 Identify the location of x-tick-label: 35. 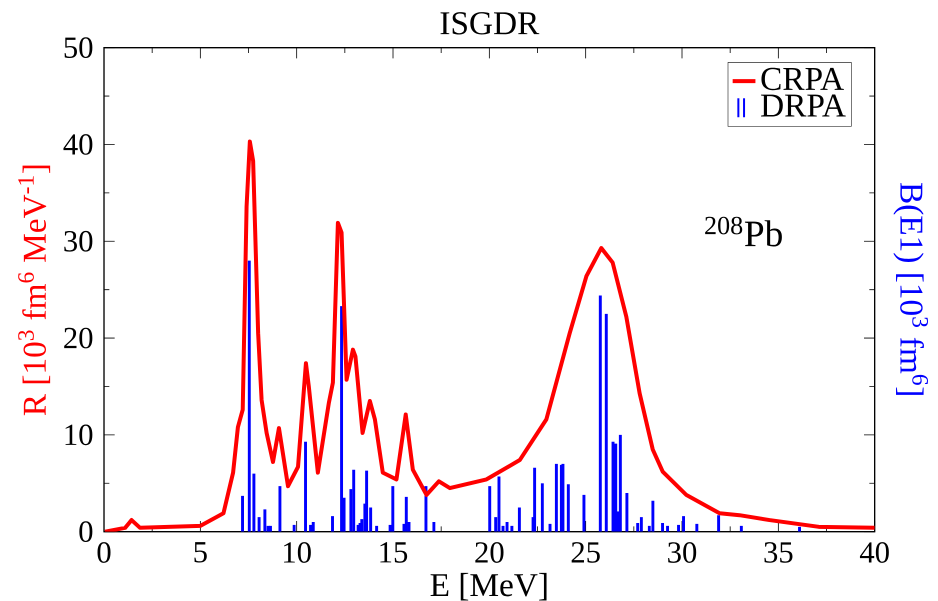
(778, 552).